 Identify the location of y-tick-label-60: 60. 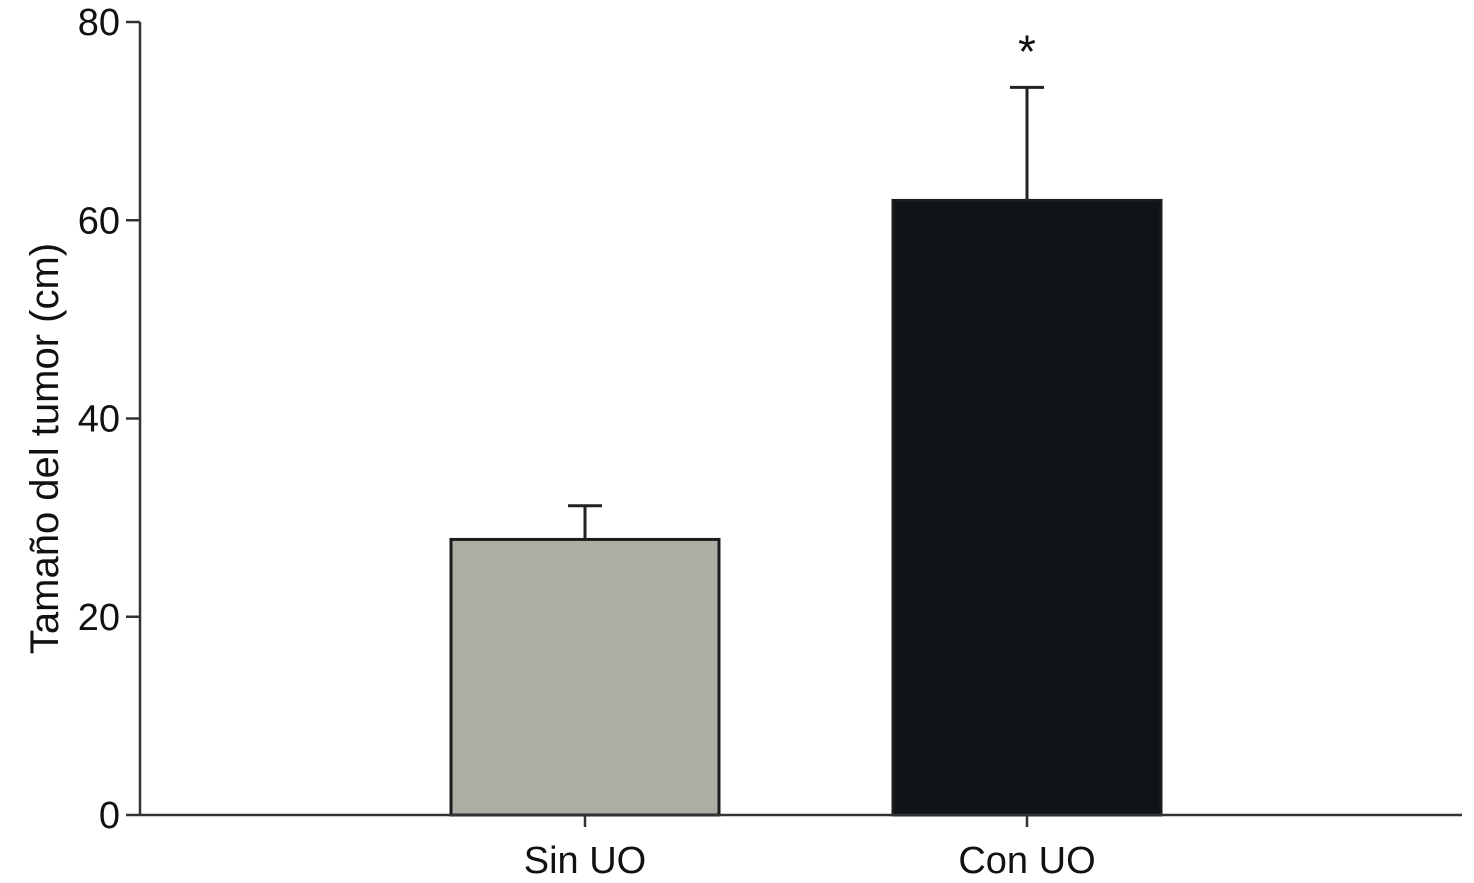
(99, 221).